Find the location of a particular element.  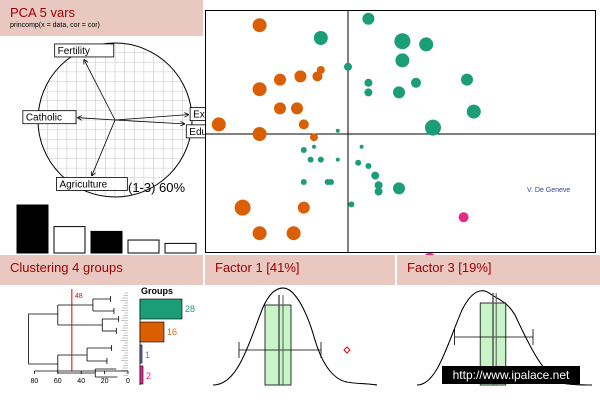

watermark: http://www.ipalace.net is located at coordinates (511, 375).